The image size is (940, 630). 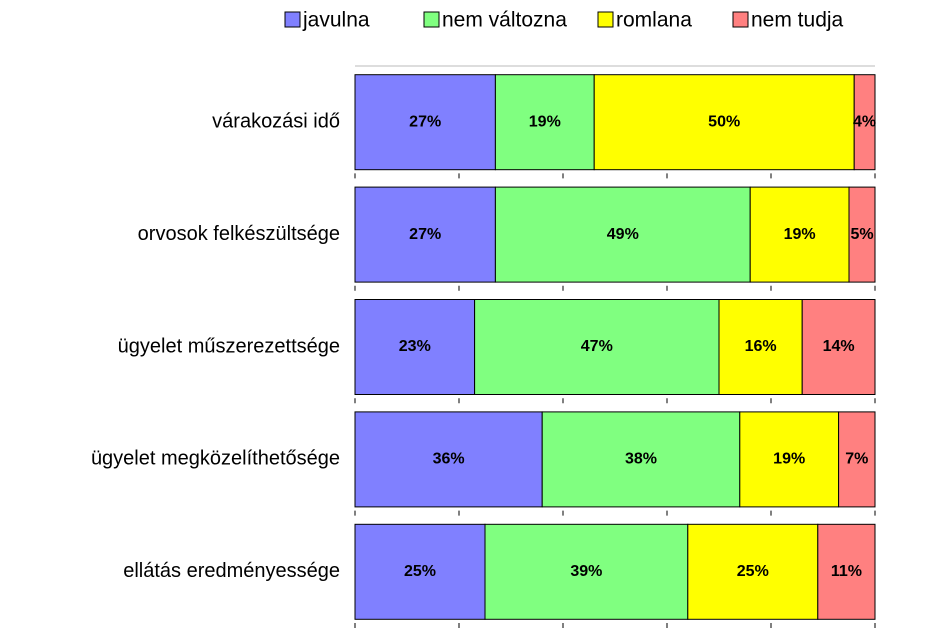 I want to click on legend-label: nem tudja, so click(x=797, y=20).